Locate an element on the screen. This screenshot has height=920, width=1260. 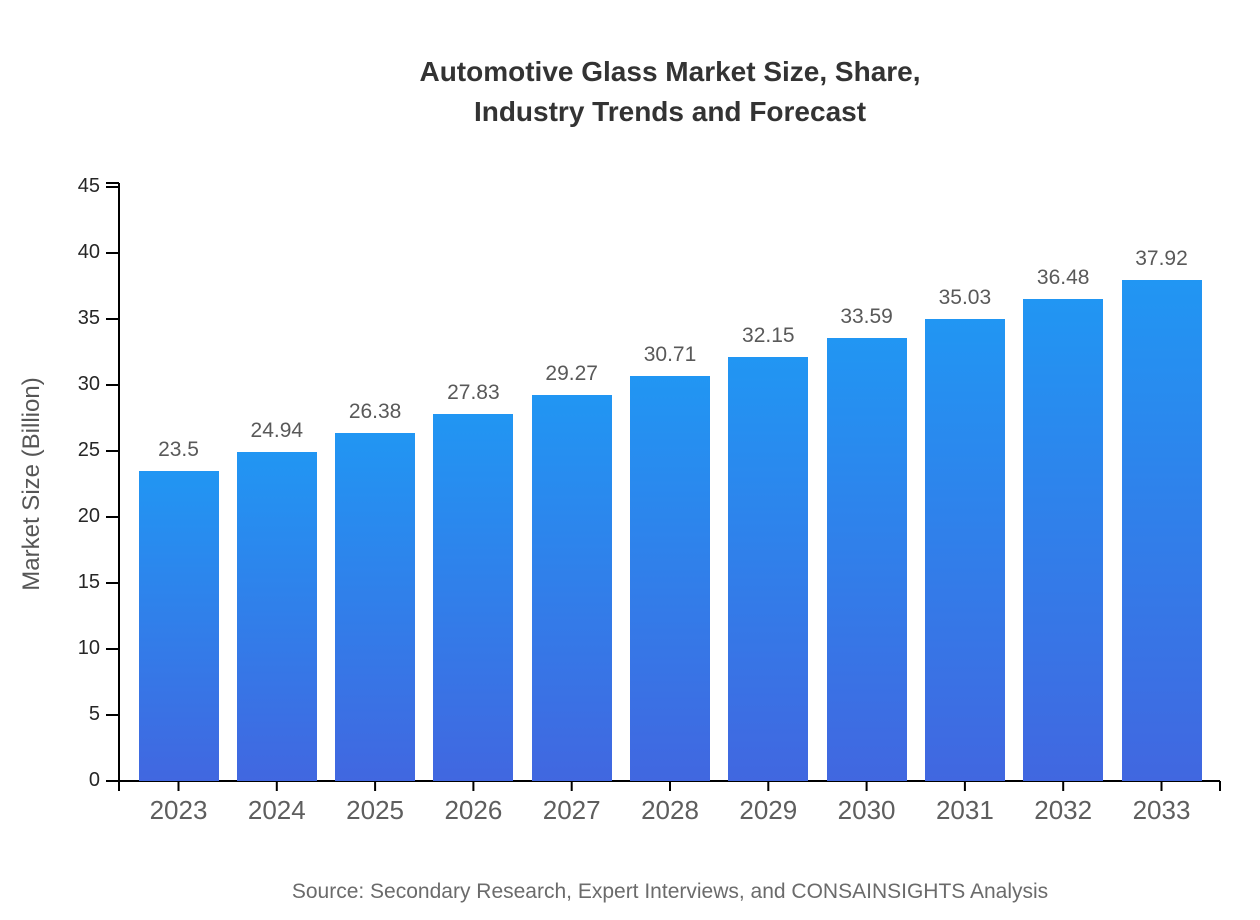
chart-title-line2: Industry Trends and Forecast is located at coordinates (670, 111).